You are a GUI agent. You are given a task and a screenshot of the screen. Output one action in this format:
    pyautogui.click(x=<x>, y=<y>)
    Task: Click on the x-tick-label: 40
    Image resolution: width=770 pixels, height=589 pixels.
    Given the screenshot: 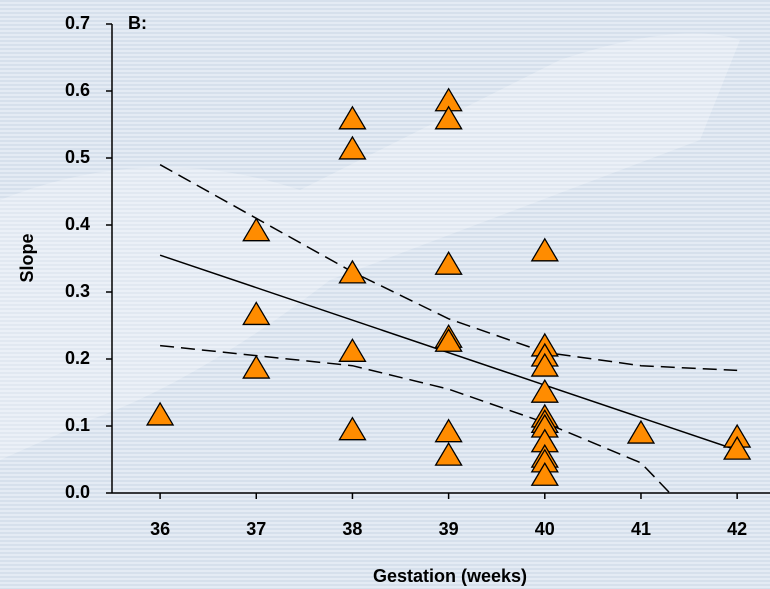 What is the action you would take?
    pyautogui.click(x=545, y=529)
    